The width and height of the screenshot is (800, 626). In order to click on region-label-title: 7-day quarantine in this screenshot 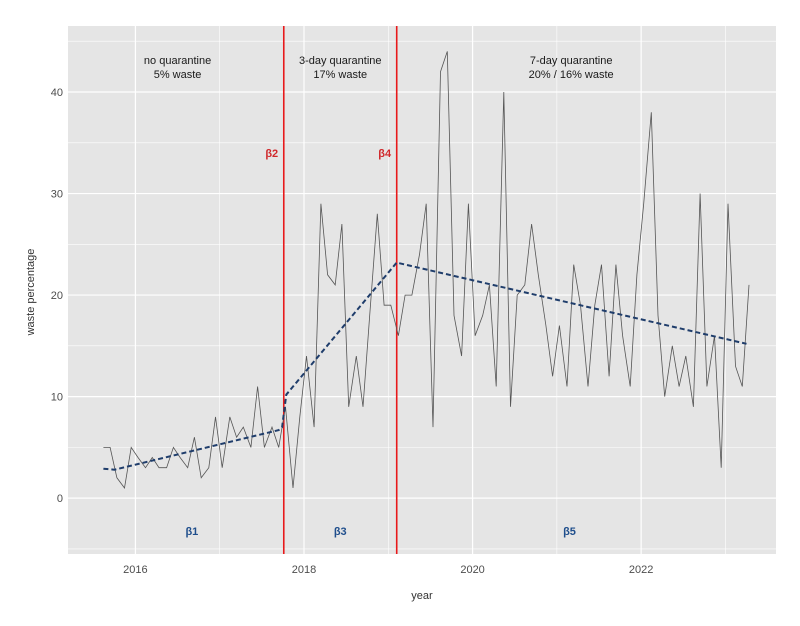, I will do `click(571, 61)`.